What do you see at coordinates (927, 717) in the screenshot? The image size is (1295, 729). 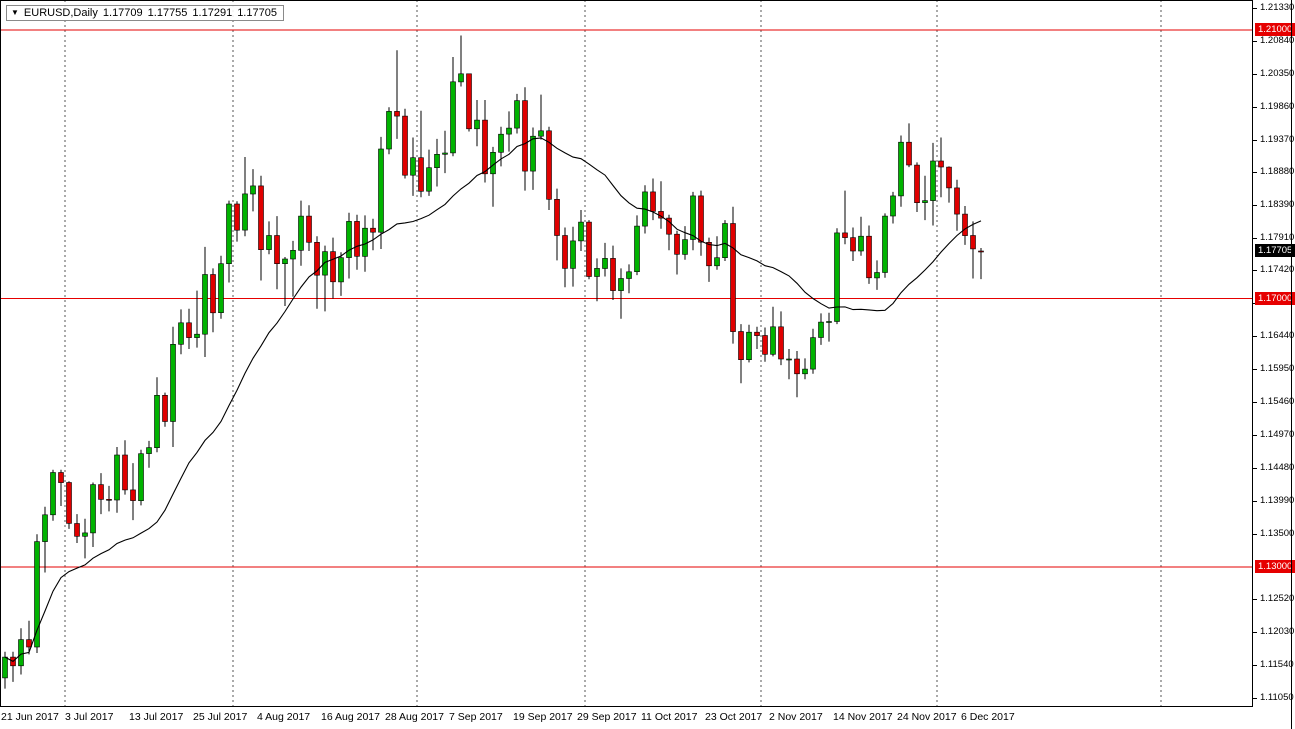 I see `date-label: 24 Nov 2017` at bounding box center [927, 717].